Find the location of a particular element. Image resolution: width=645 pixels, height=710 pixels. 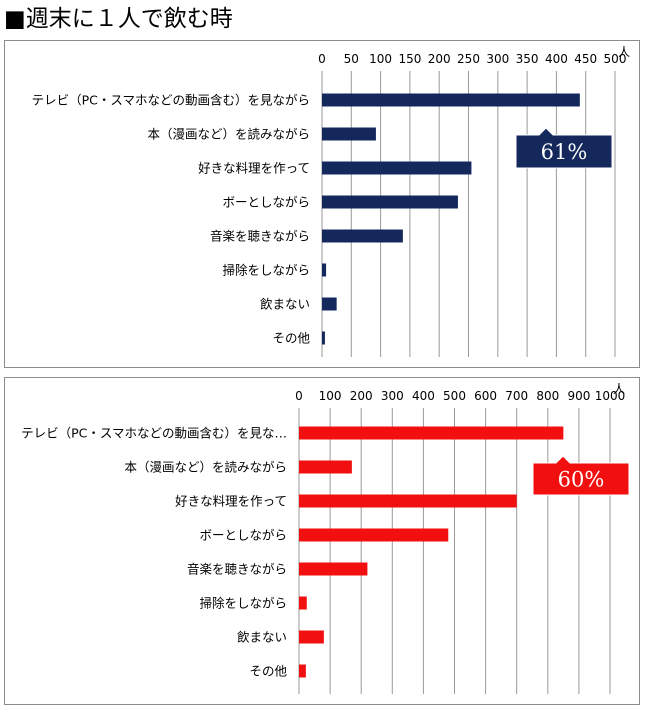

x-tick-label: 250 is located at coordinates (468, 59).